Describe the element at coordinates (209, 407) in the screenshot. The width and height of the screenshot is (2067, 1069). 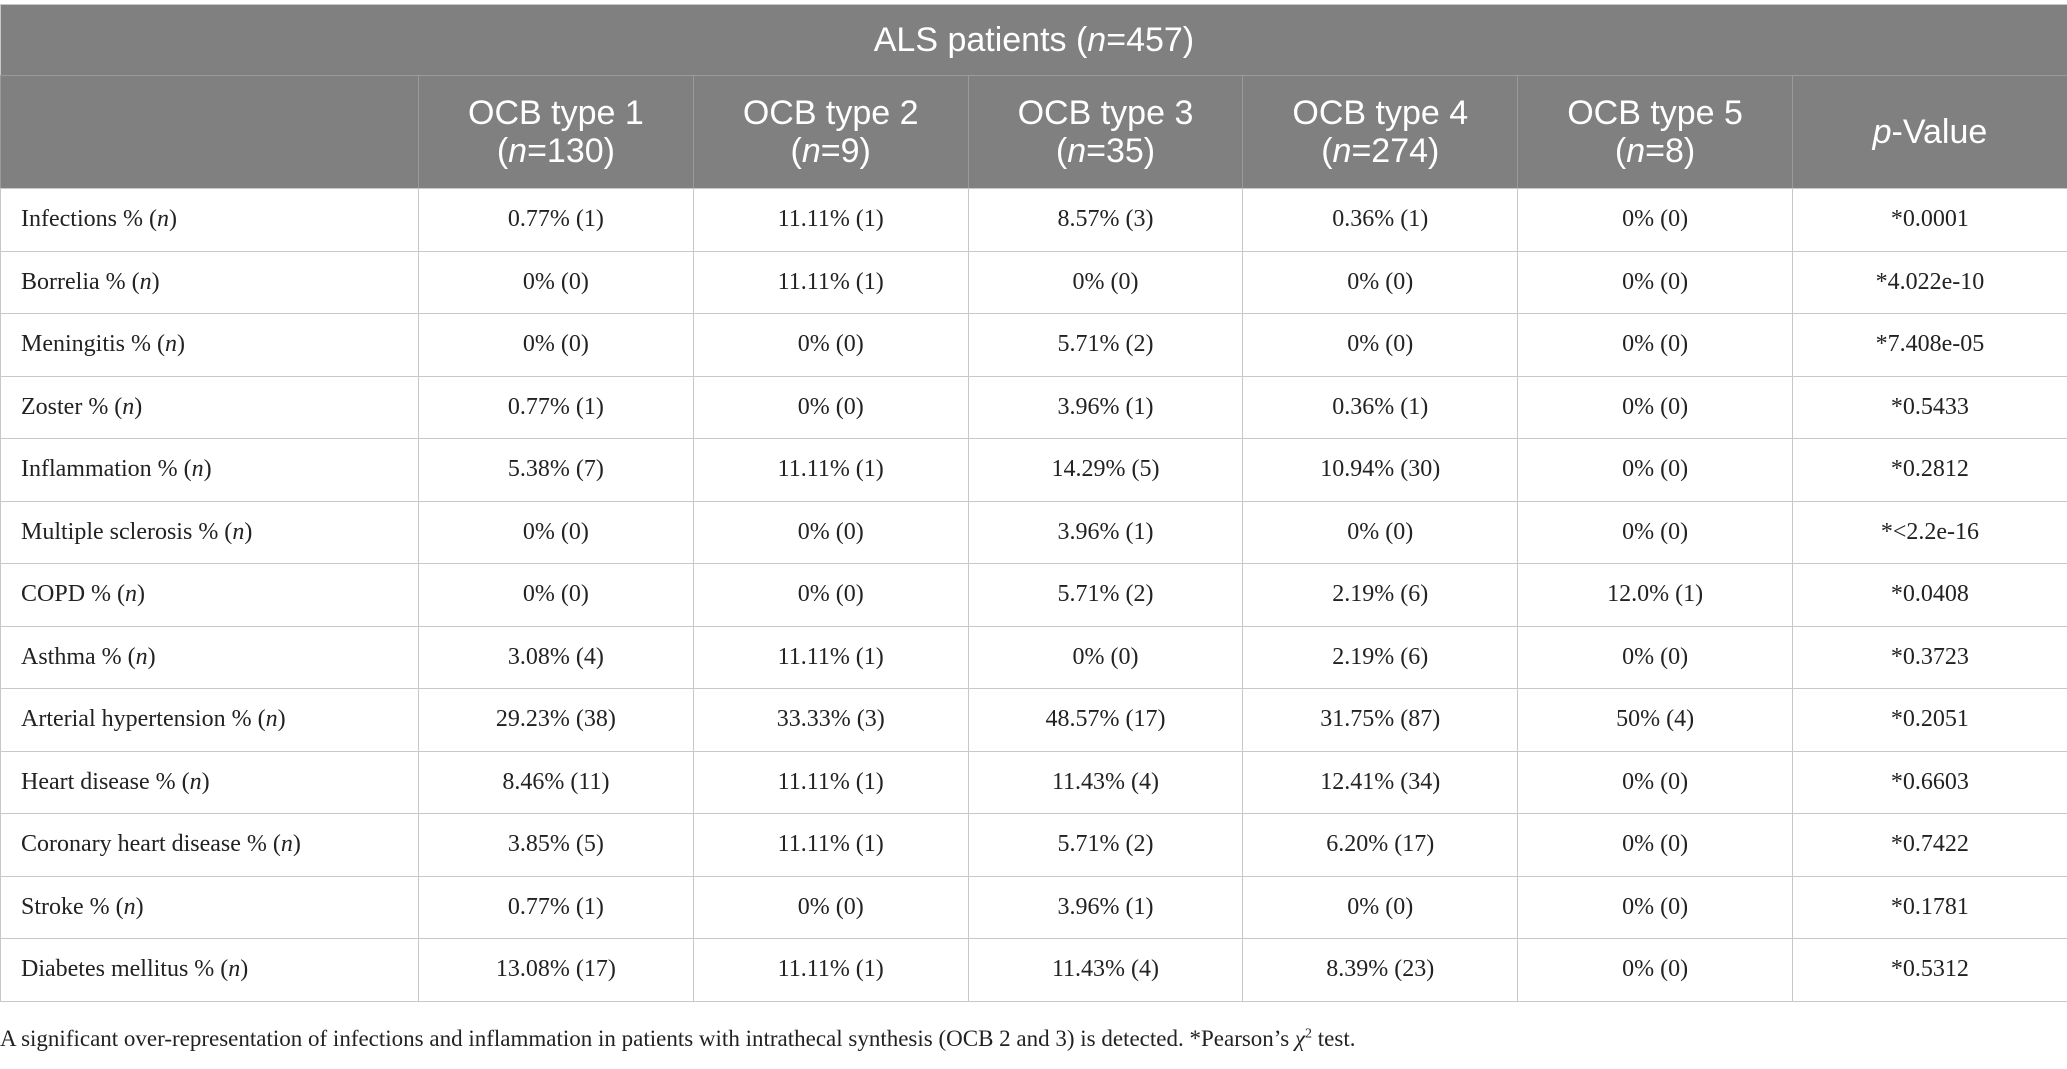
I see `row-label: Zoster % (n)` at that location.